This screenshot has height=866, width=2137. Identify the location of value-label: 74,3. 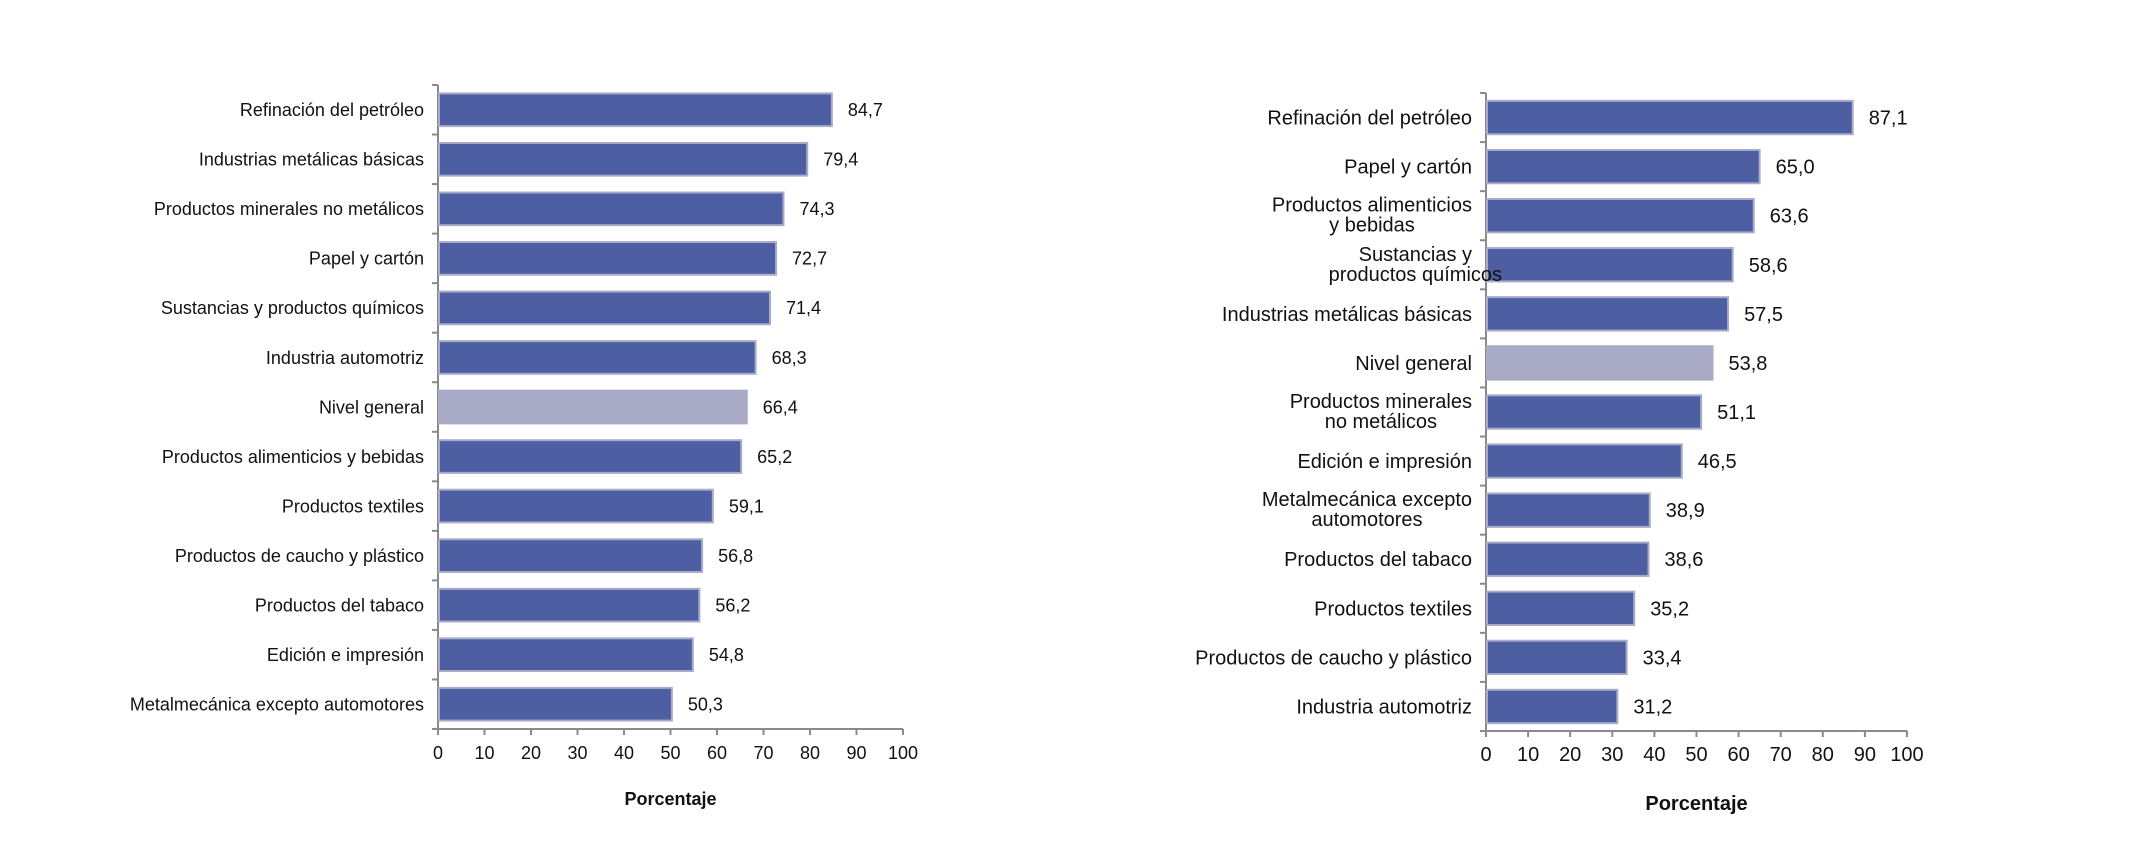
(816, 209).